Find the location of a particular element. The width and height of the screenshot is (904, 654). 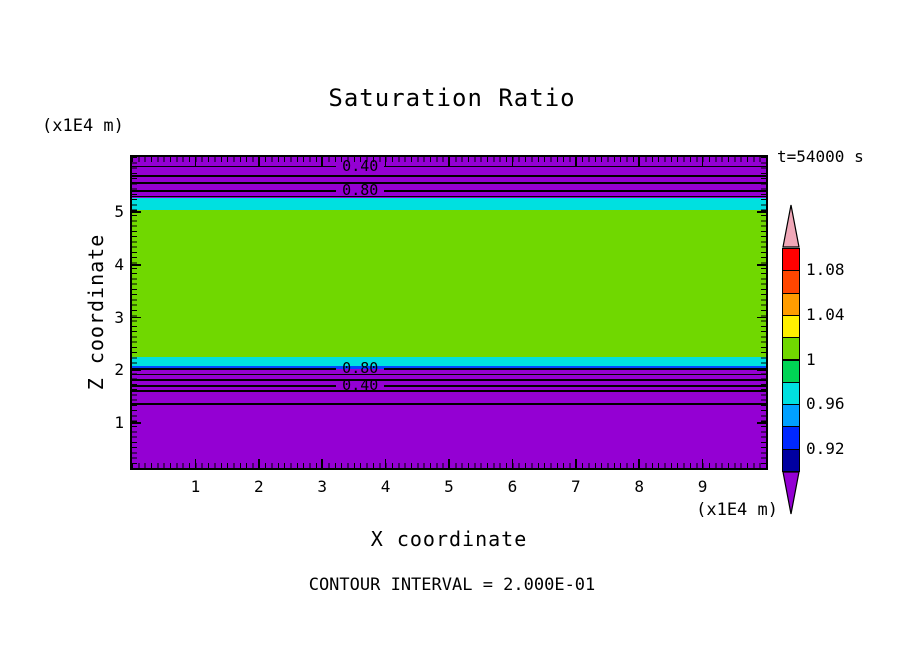

y-tick-label: 4 is located at coordinates (119, 264).